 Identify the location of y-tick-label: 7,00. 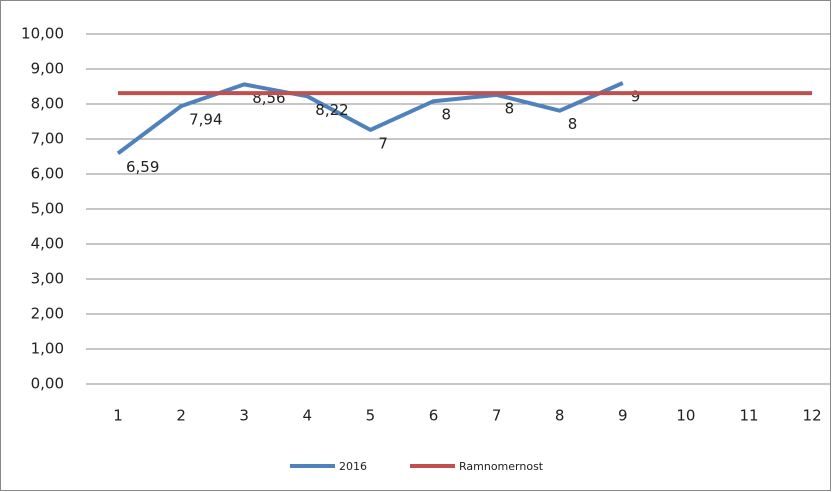
(47, 139).